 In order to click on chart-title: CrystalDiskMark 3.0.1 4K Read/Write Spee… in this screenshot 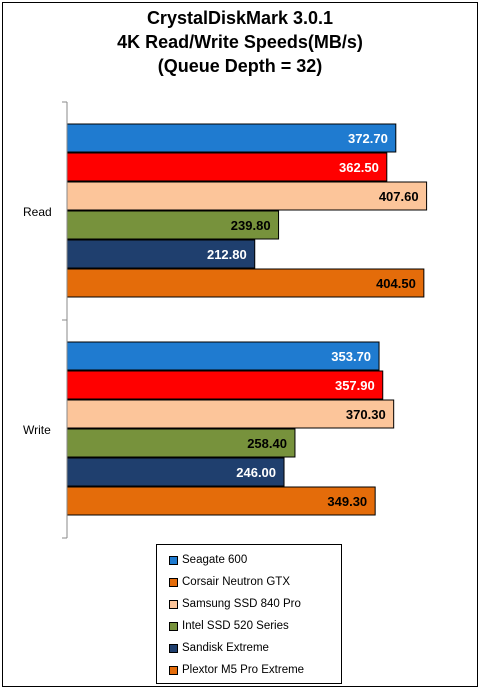, I will do `click(240, 42)`.